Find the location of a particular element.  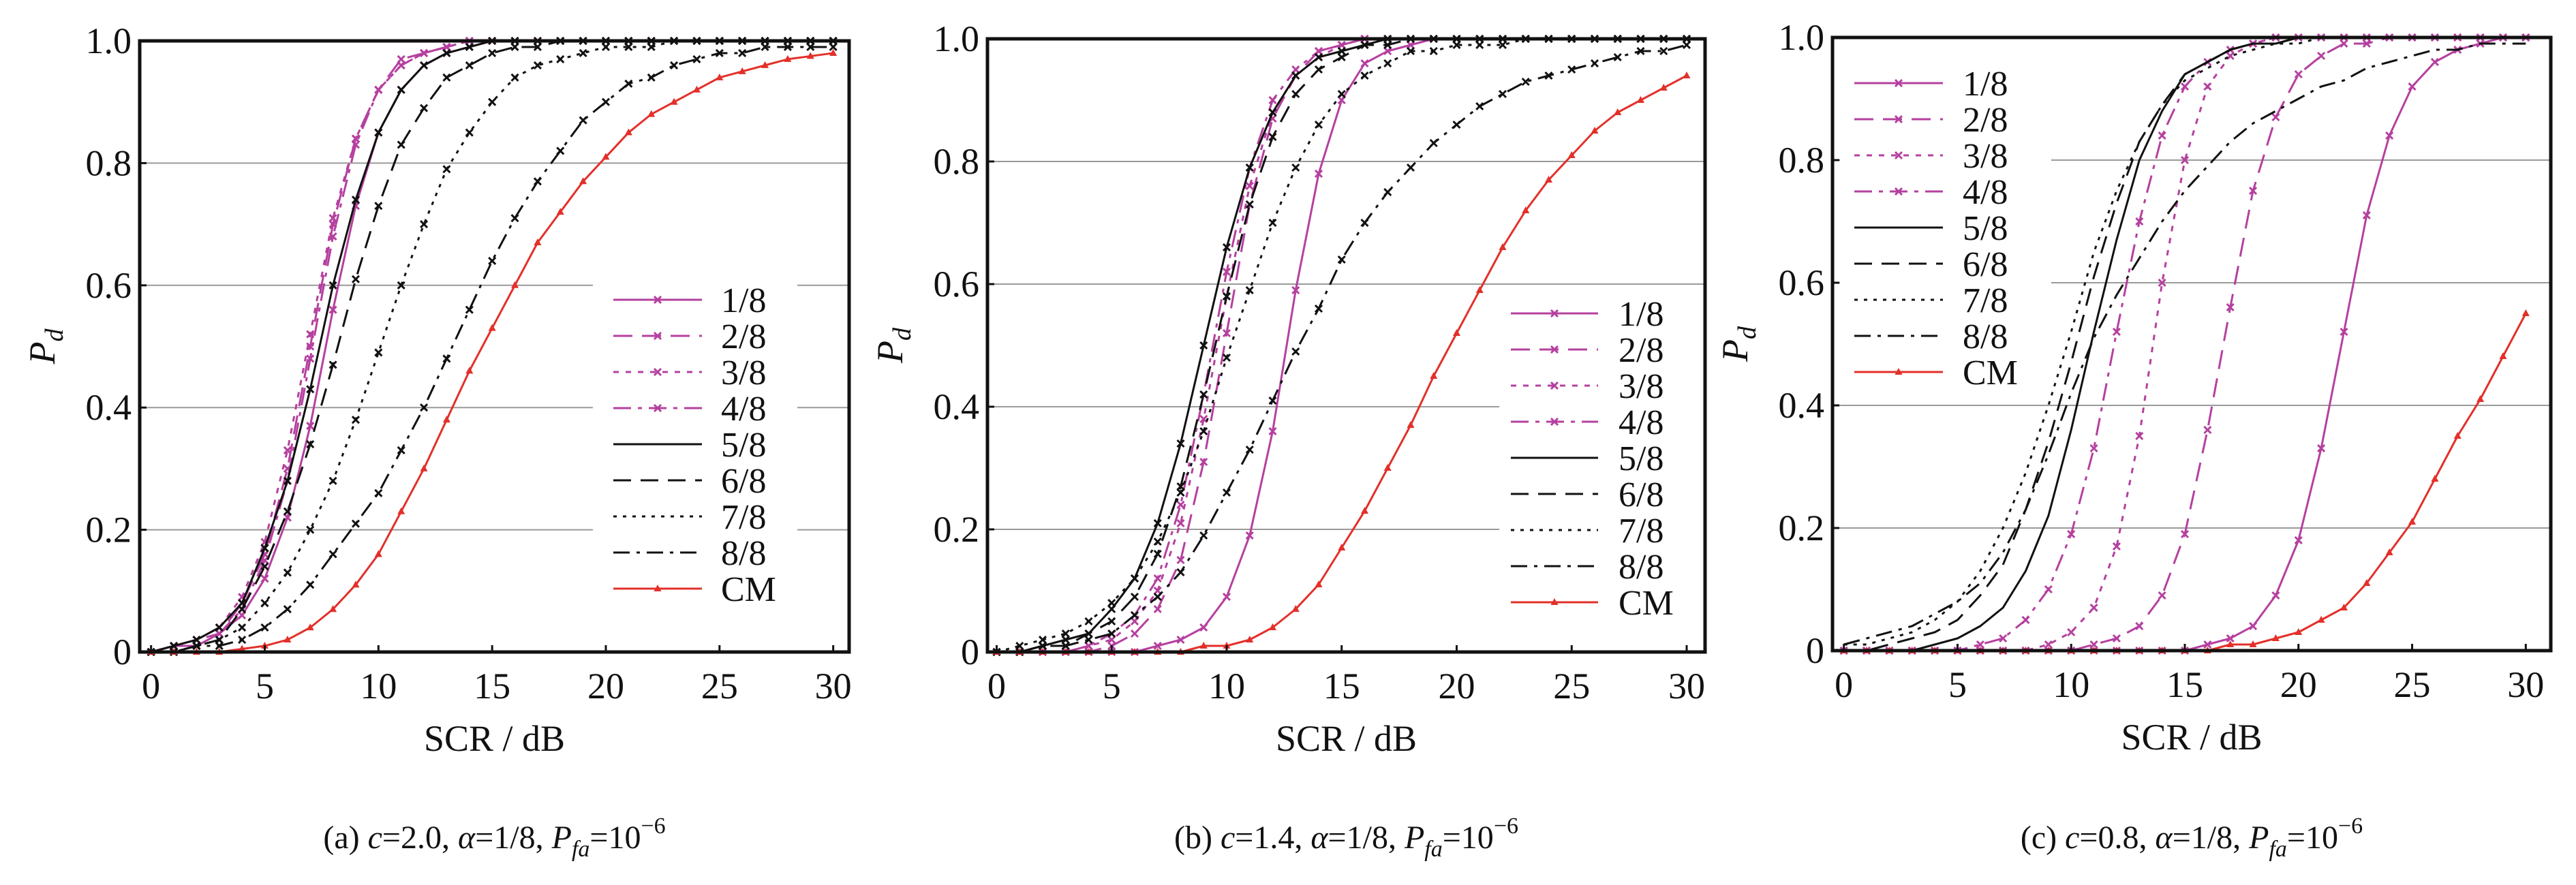

caption-part: (b) is located at coordinates (1197, 838).